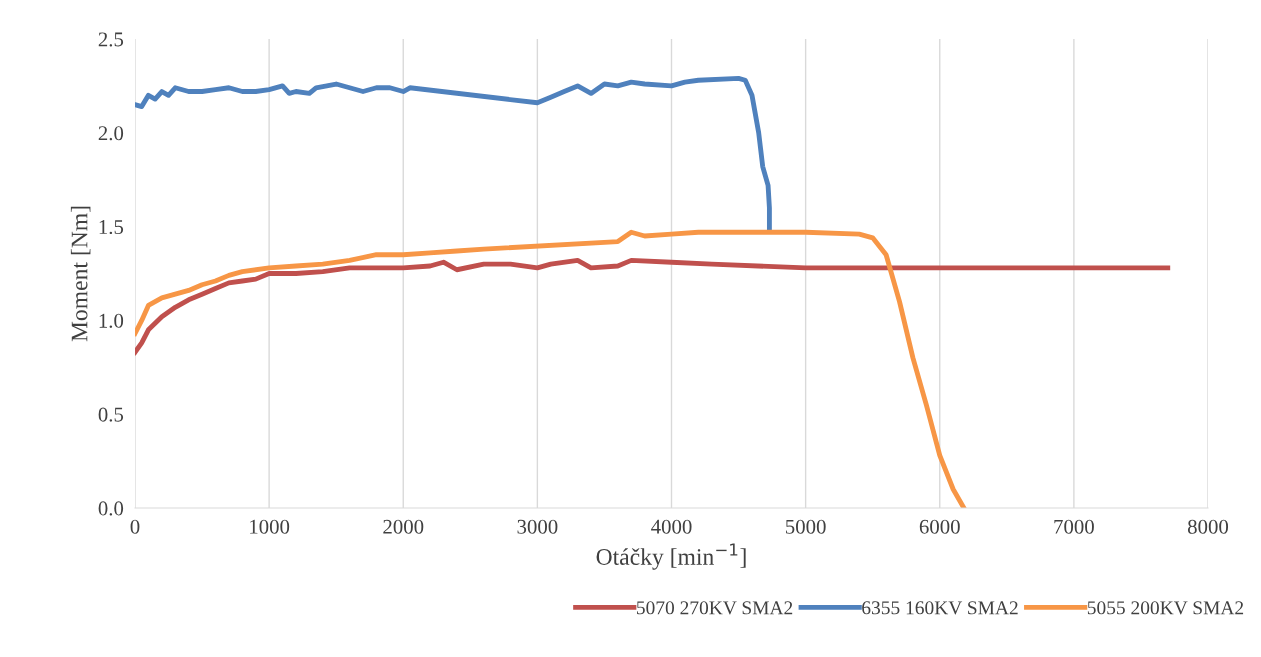  Describe the element at coordinates (111, 508) in the screenshot. I see `y-tick-label: 0.0` at that location.